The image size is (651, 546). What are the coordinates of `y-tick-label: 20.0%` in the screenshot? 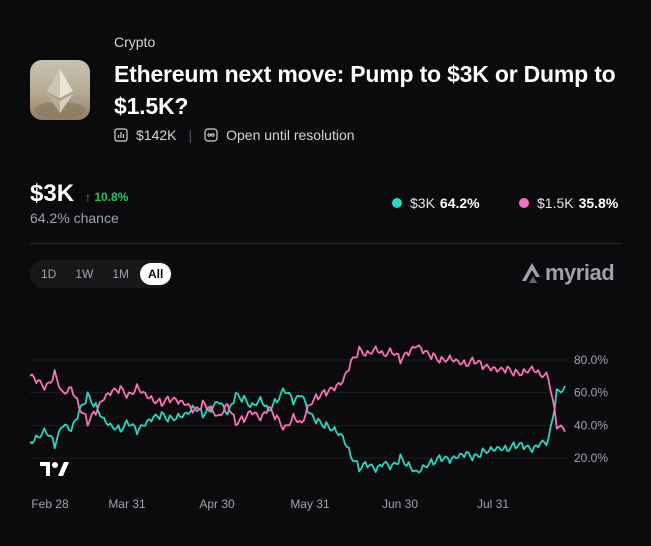 It's located at (591, 458).